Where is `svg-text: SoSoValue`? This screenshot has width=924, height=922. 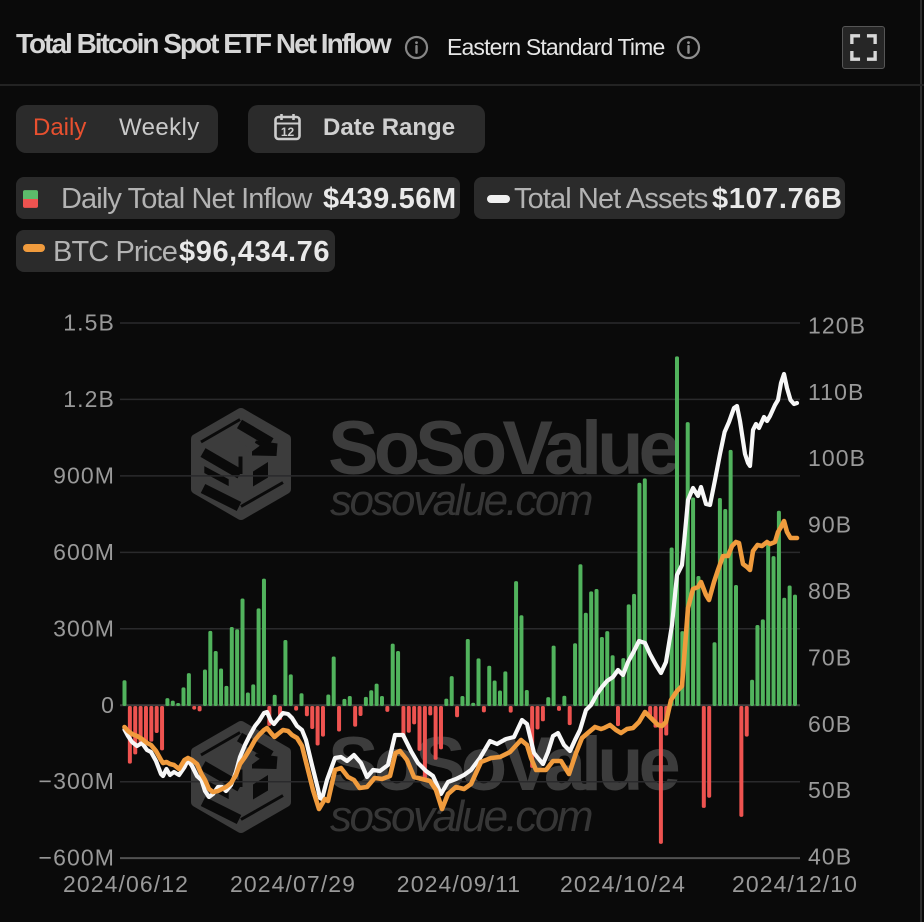 svg-text: SoSoValue is located at coordinates (503, 448).